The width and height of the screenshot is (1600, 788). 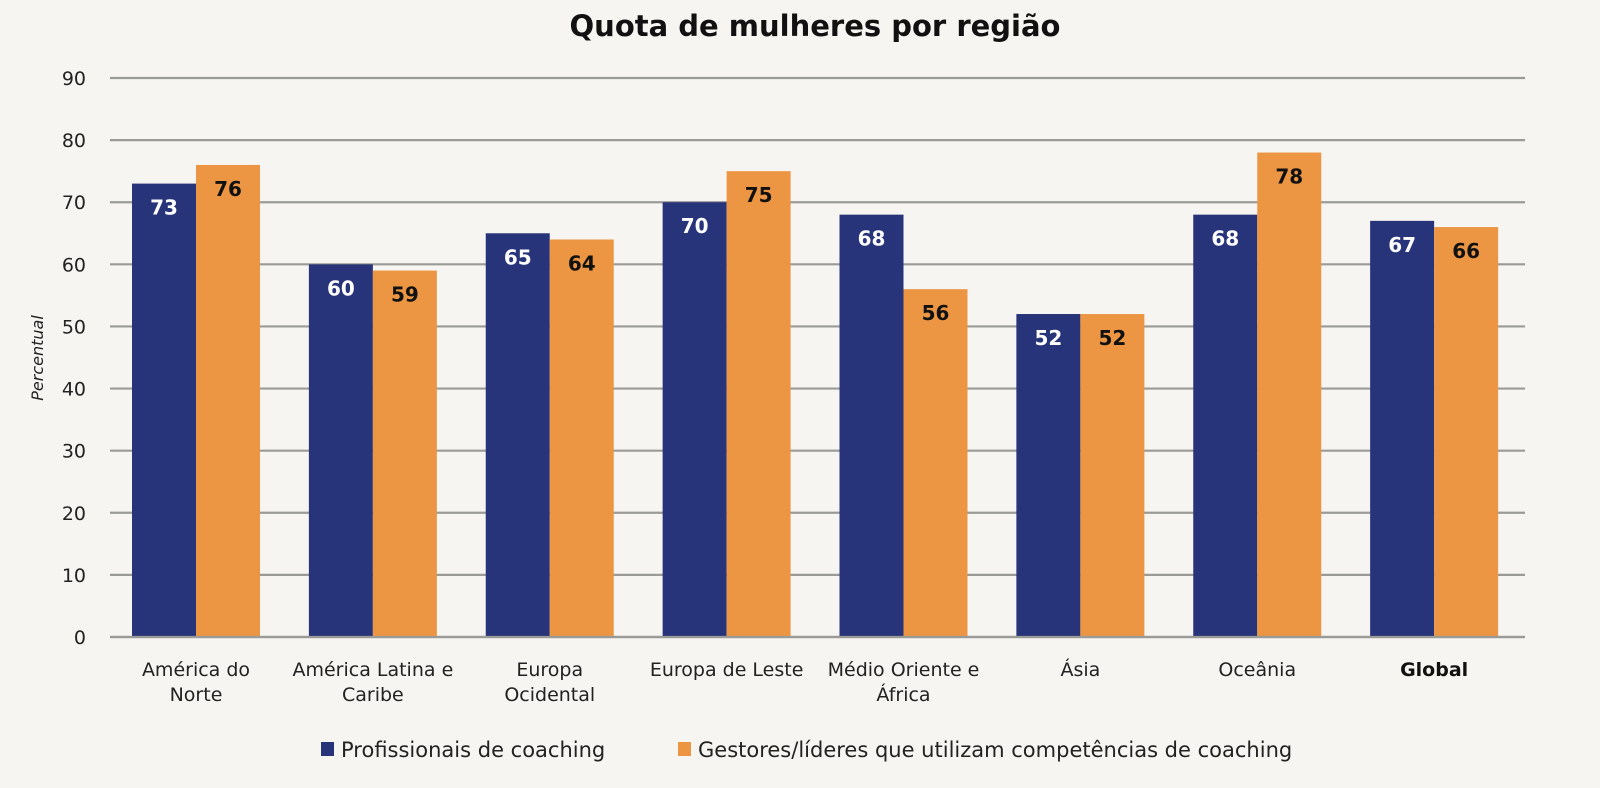 What do you see at coordinates (74, 79) in the screenshot?
I see `y-tick-label: 90` at bounding box center [74, 79].